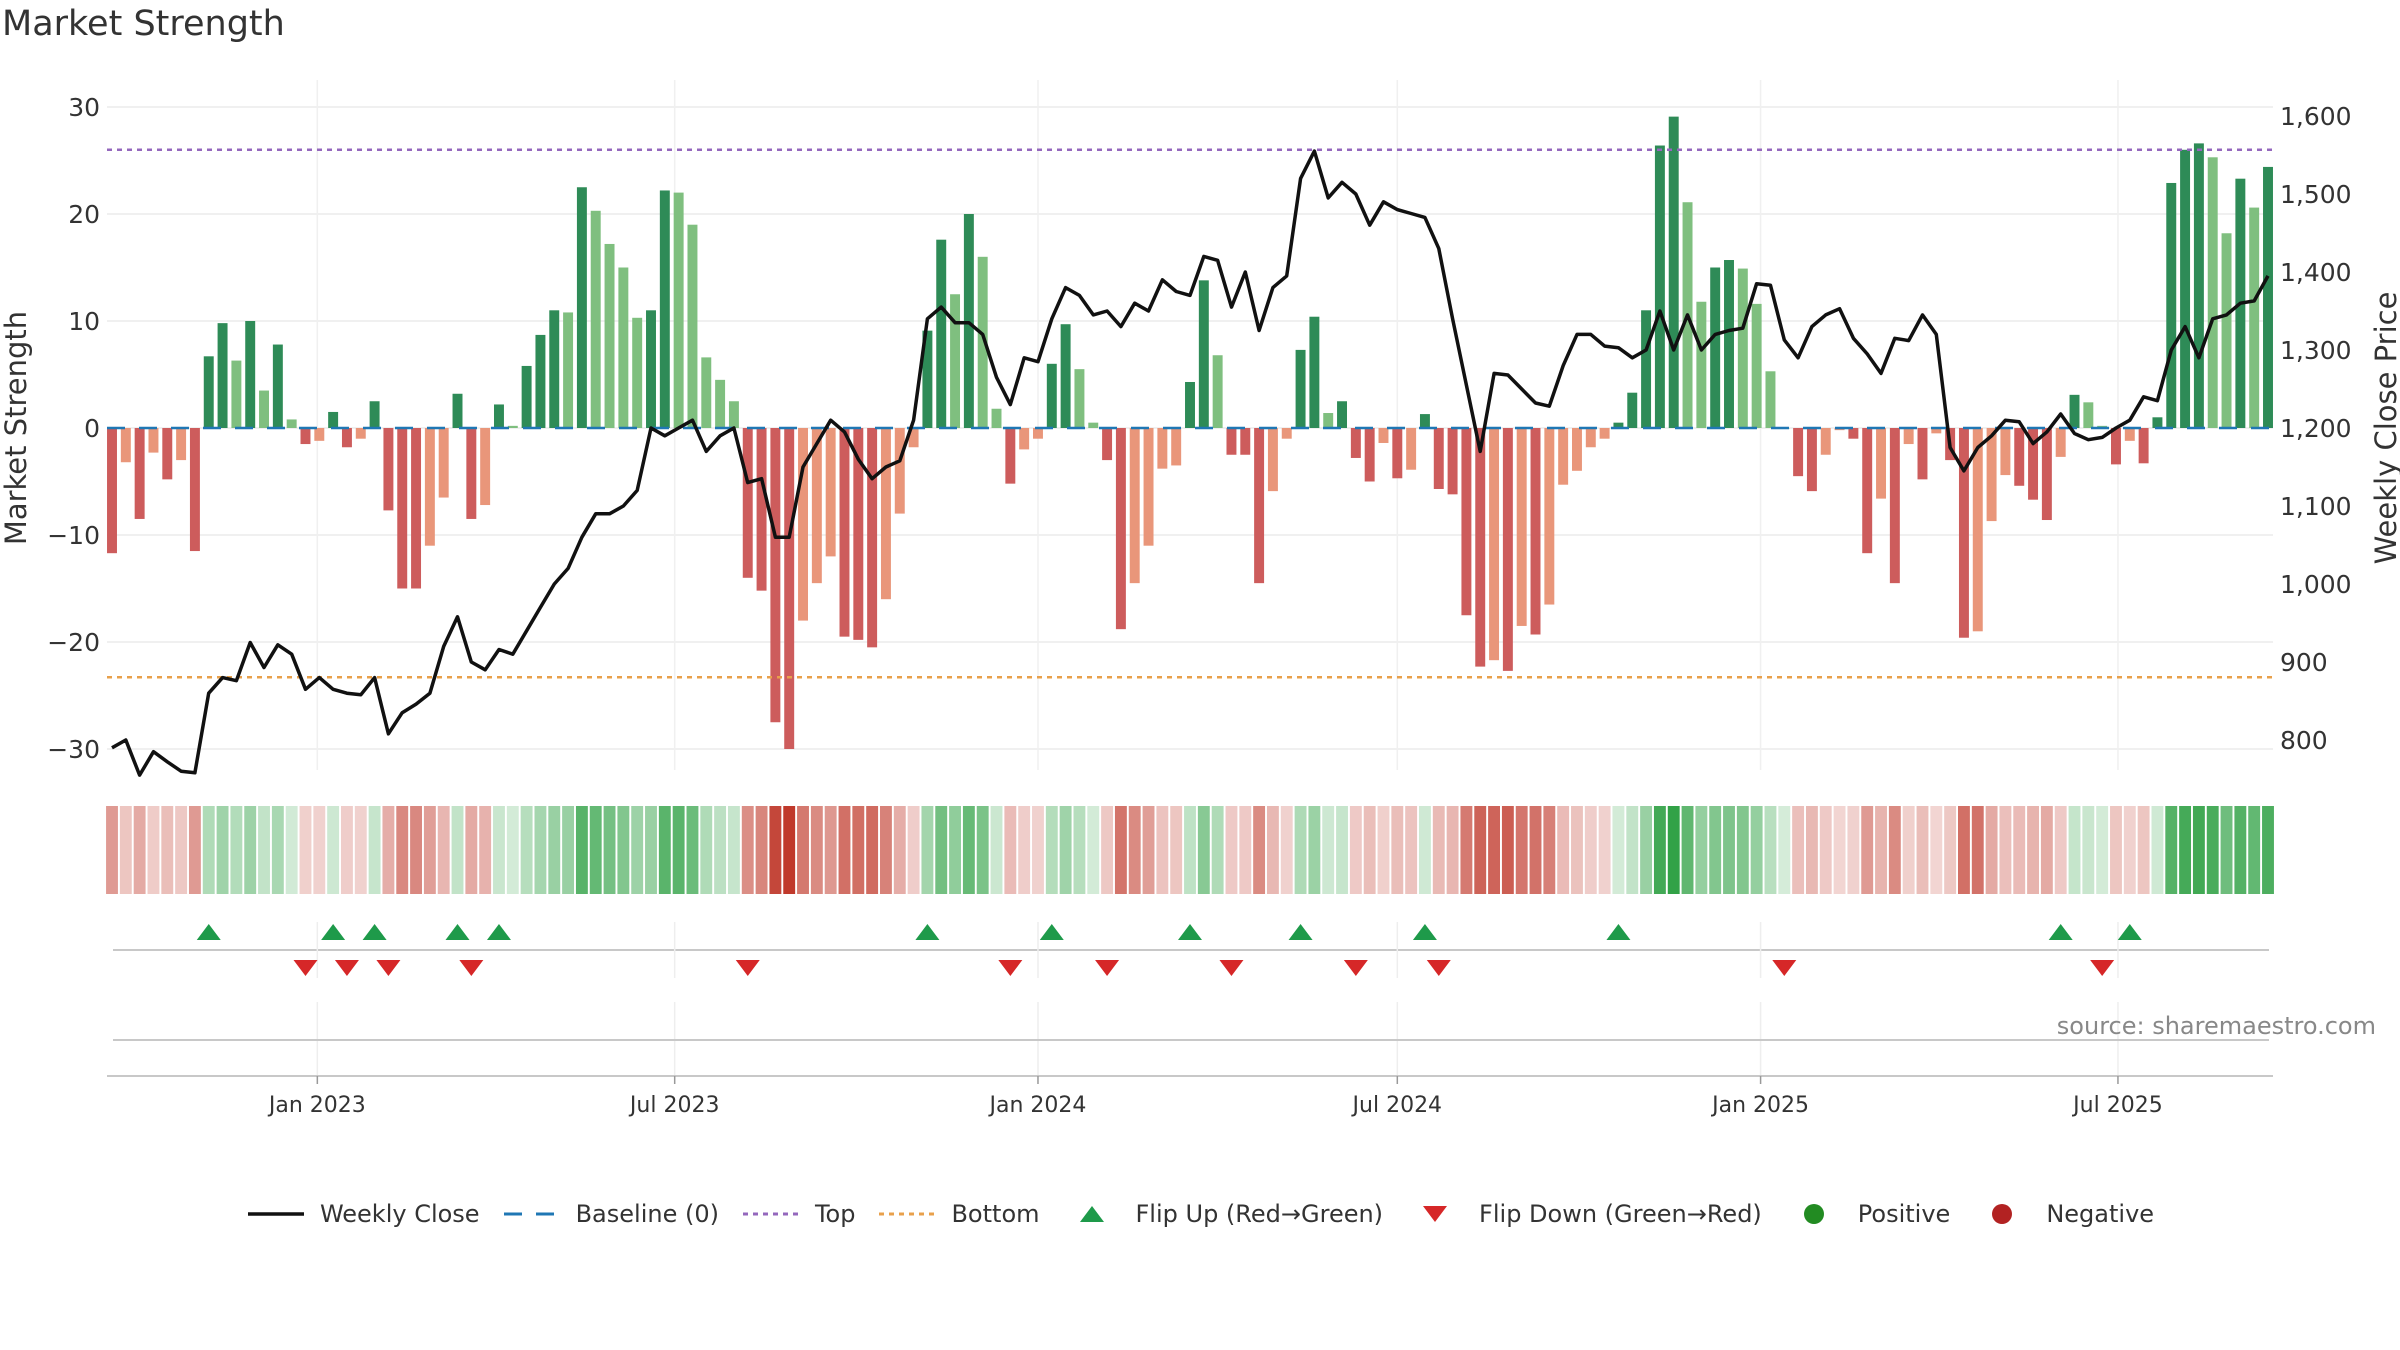 This screenshot has width=2400, height=1350. I want to click on legend-weekly-close-icon, so click(276, 1214).